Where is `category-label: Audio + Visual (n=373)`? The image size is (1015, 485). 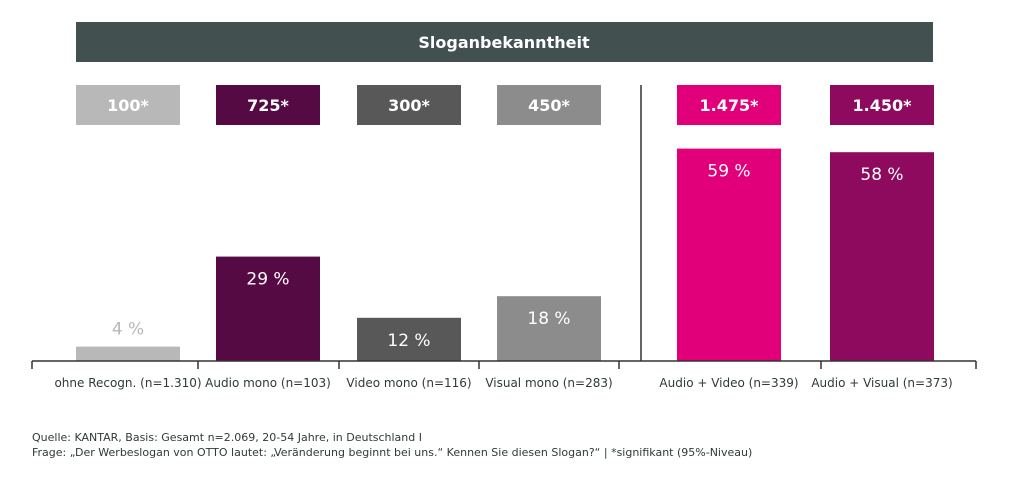 category-label: Audio + Visual (n=373) is located at coordinates (881, 383).